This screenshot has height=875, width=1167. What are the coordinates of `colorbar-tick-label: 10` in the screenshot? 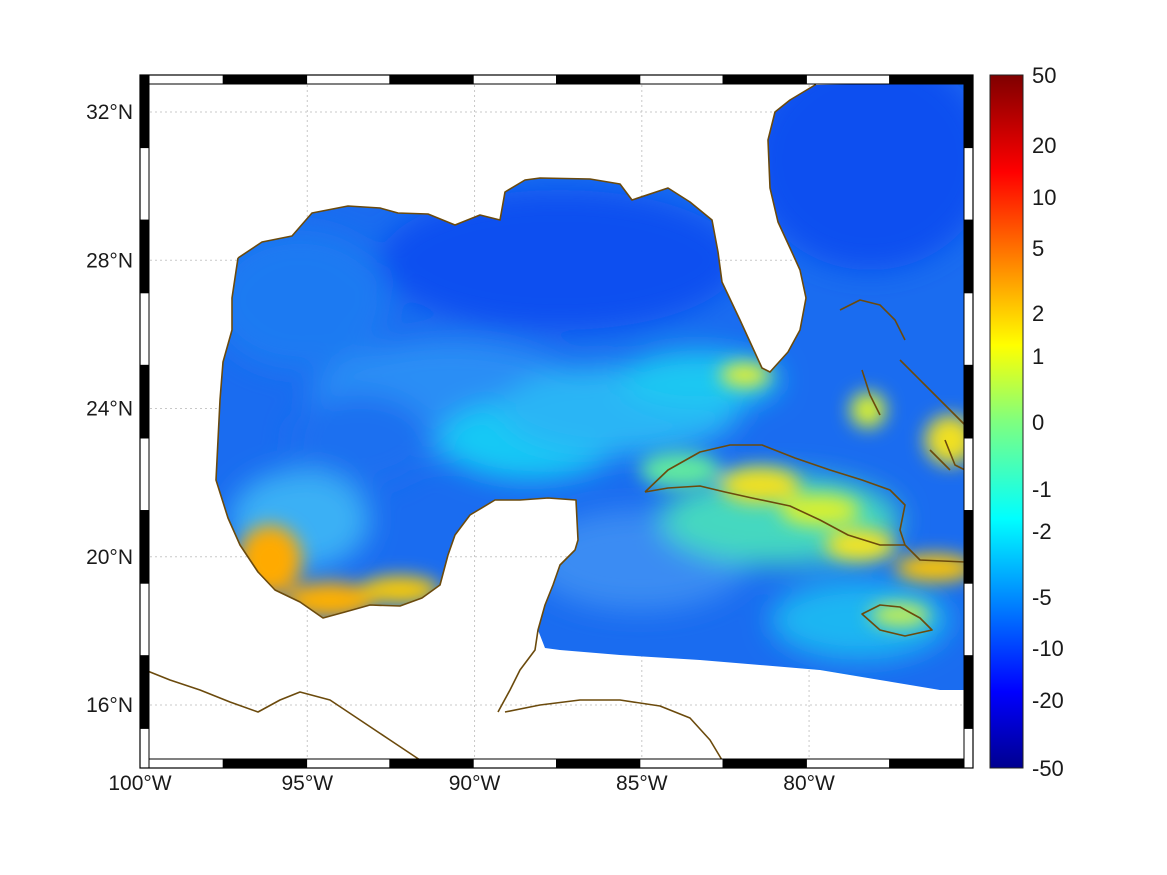 It's located at (1044, 197).